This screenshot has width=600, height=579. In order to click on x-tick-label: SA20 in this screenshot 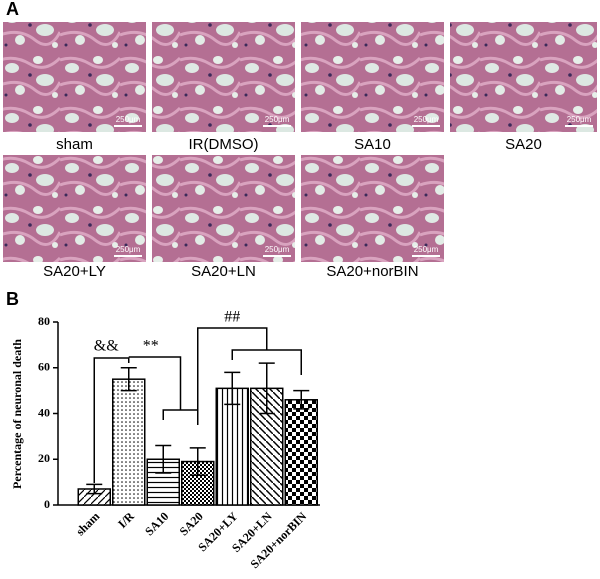, I will do `click(191, 523)`.